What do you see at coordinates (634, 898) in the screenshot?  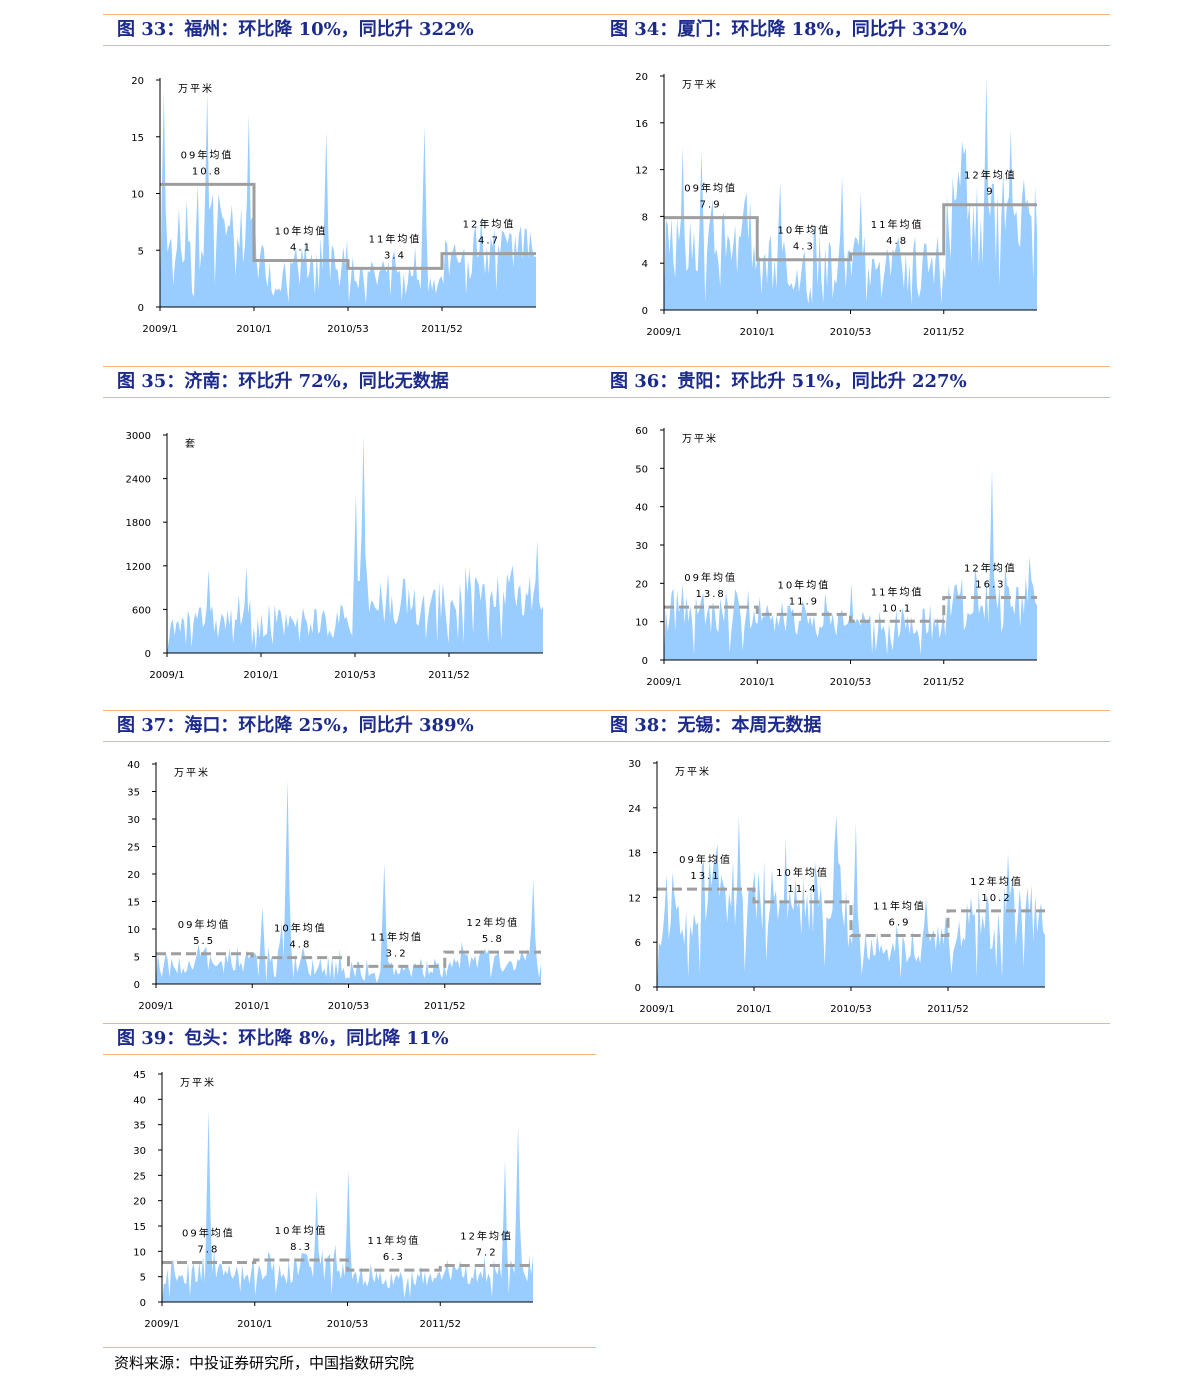 I see `y-tick-label: 12` at bounding box center [634, 898].